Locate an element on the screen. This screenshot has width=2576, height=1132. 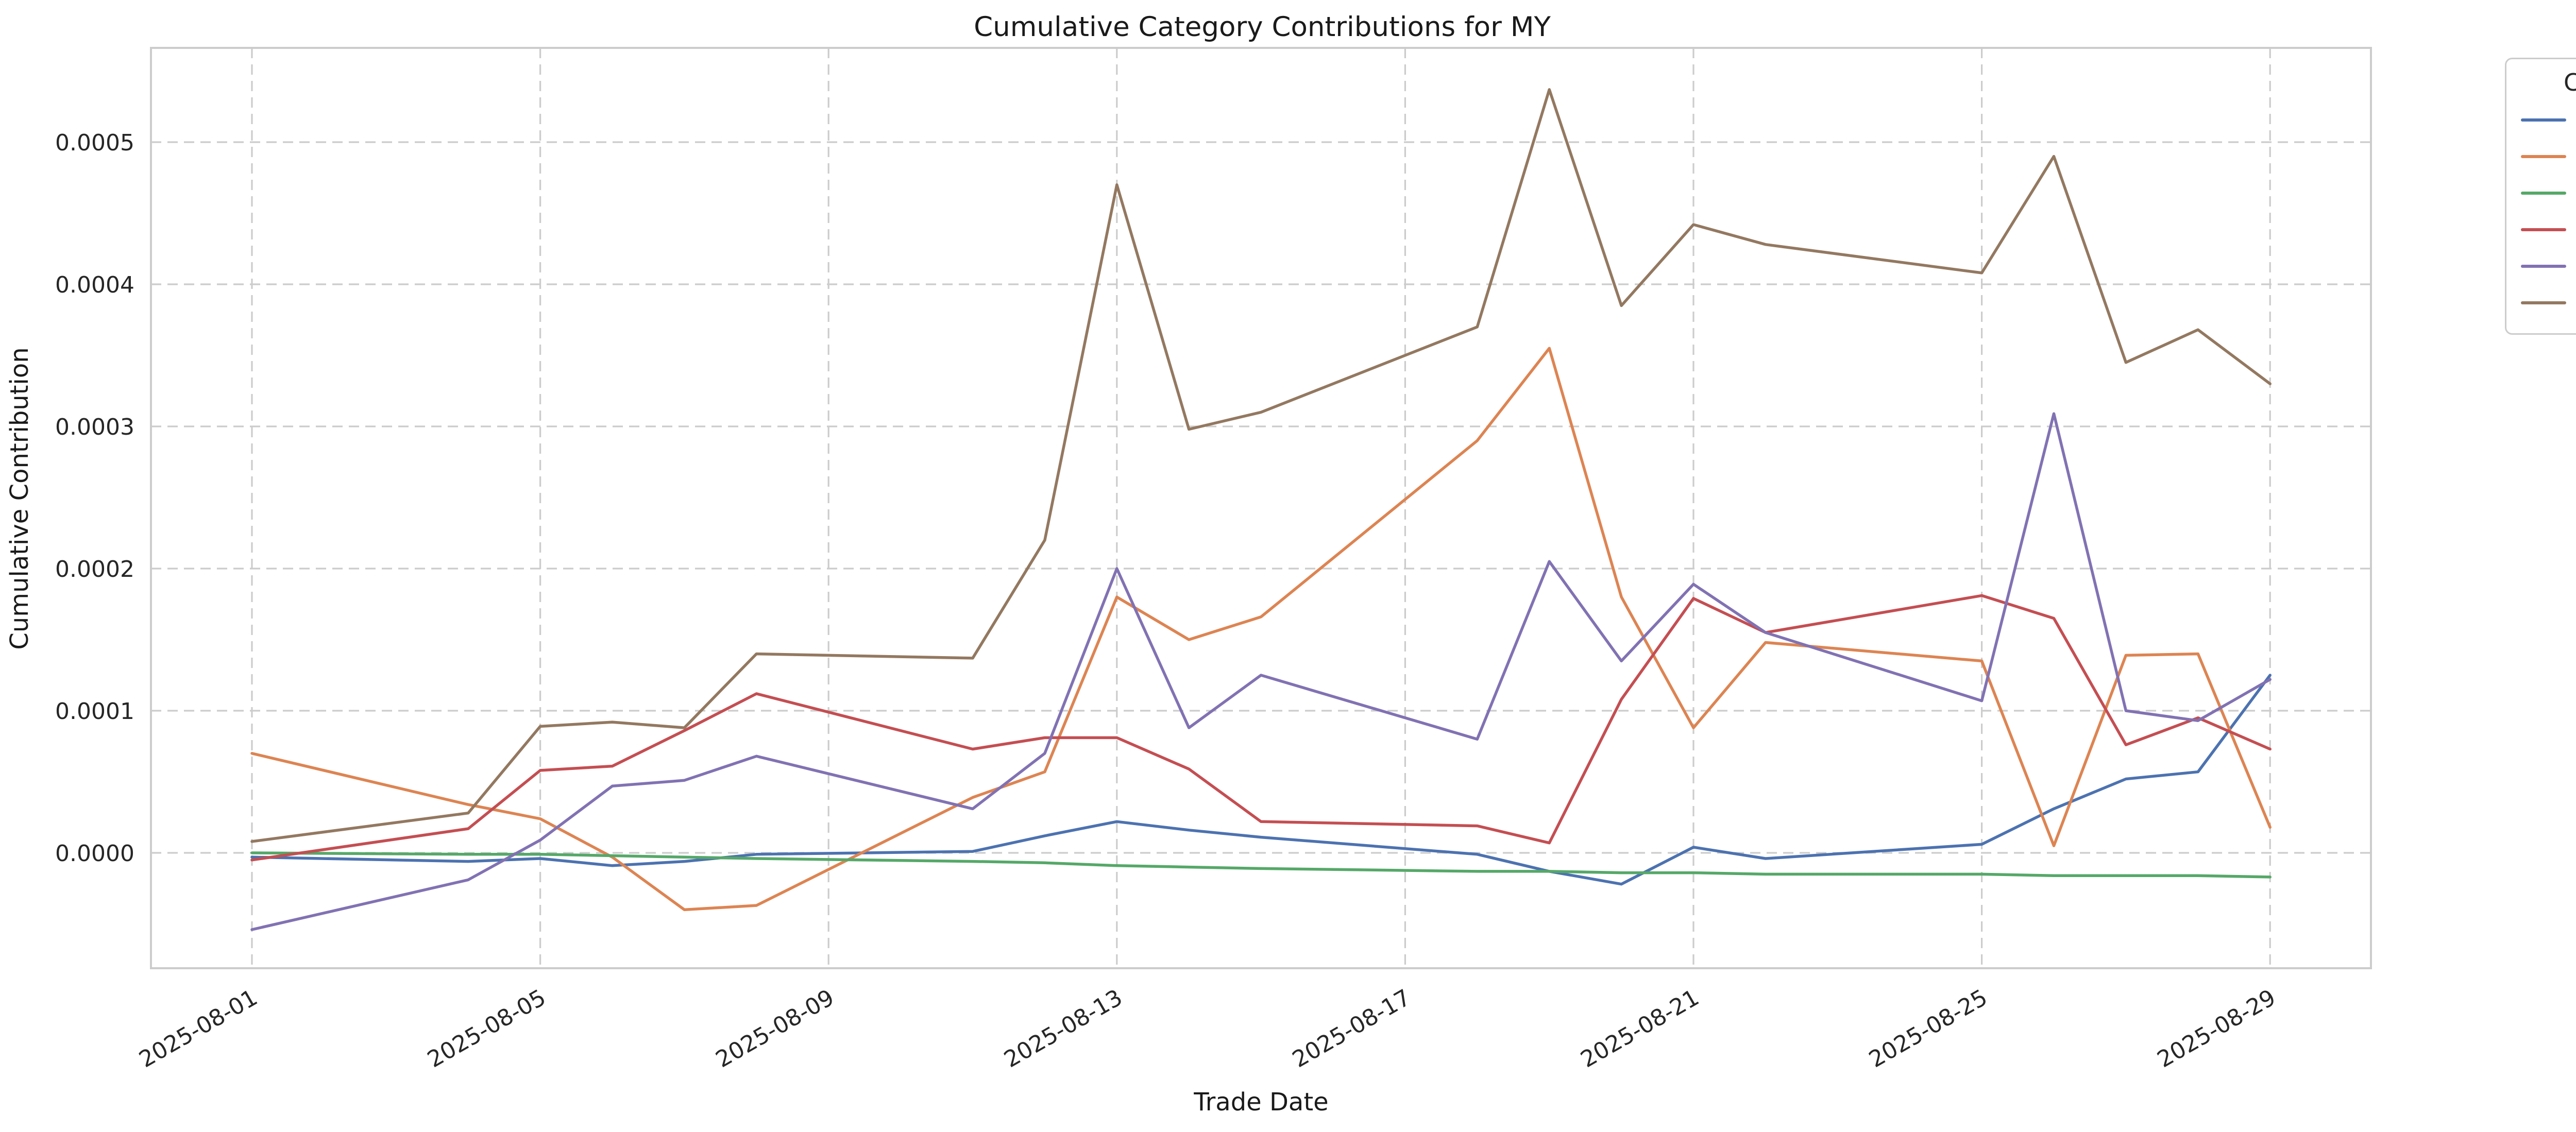
y-tick-label: 0.0005 is located at coordinates (95, 143).